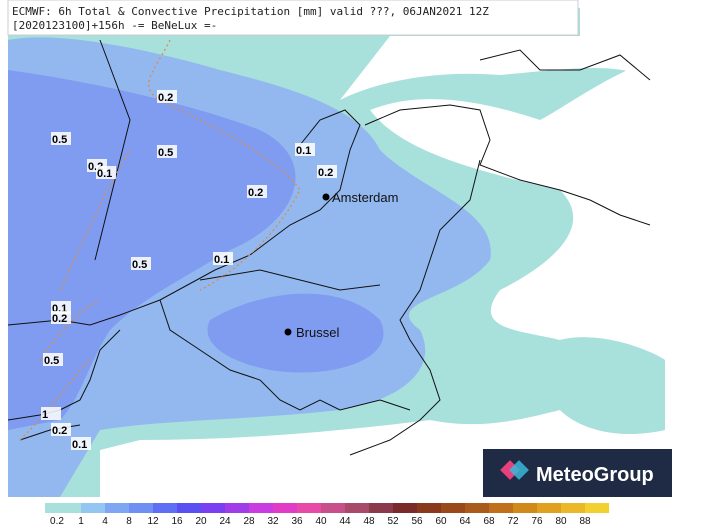 The width and height of the screenshot is (725, 528). I want to click on colorbar-label: 36, so click(297, 521).